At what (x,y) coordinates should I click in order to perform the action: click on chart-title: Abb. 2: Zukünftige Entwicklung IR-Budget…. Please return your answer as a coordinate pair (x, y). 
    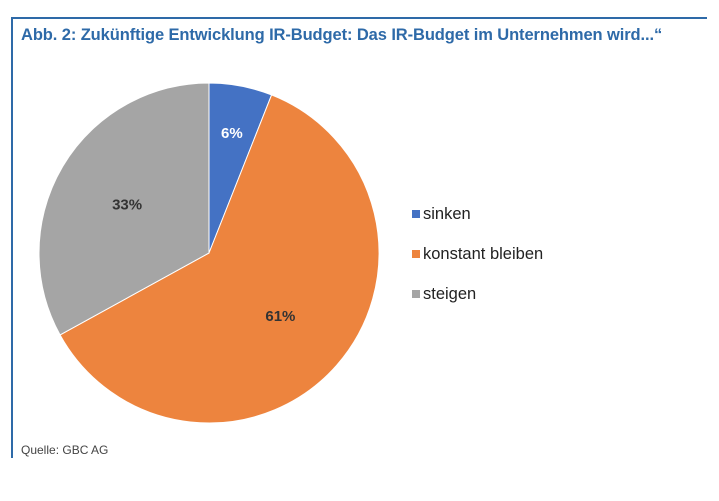
    Looking at the image, I should click on (341, 35).